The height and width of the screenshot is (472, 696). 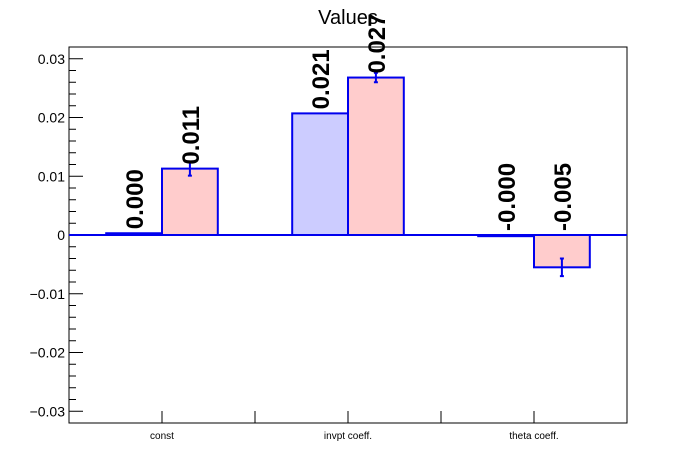 I want to click on y-tick-label: 0, so click(x=61, y=235).